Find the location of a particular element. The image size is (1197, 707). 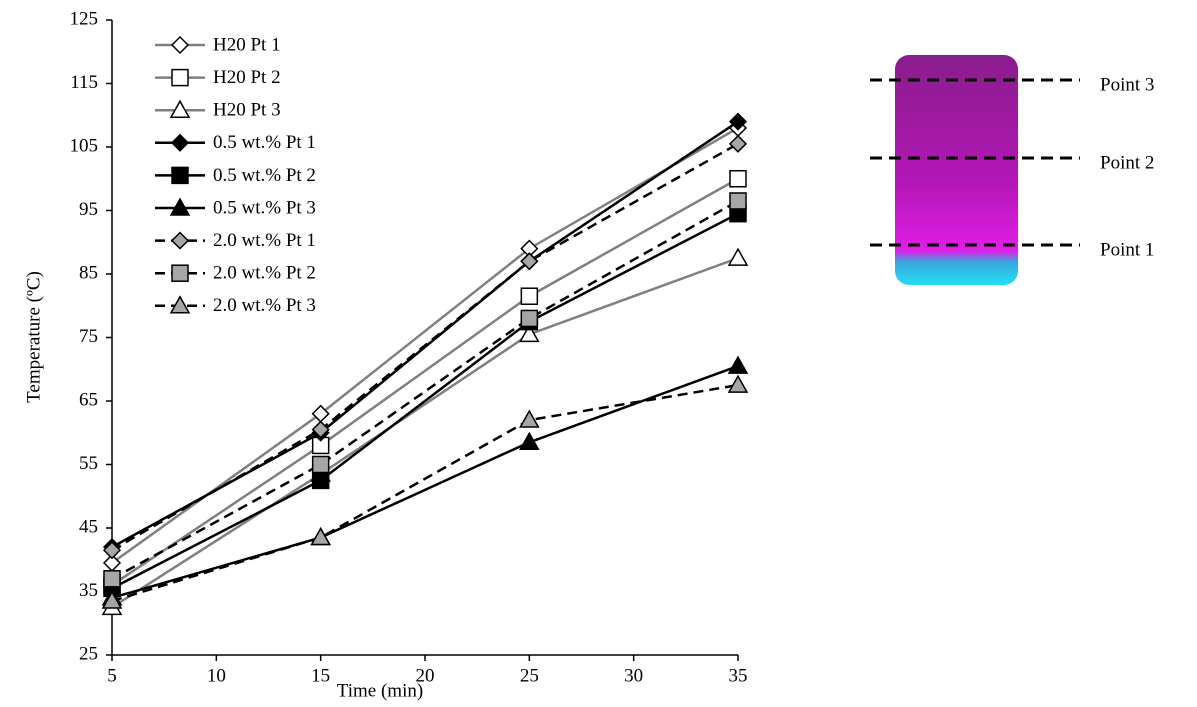

y-tick-label: 55 is located at coordinates (88, 463).